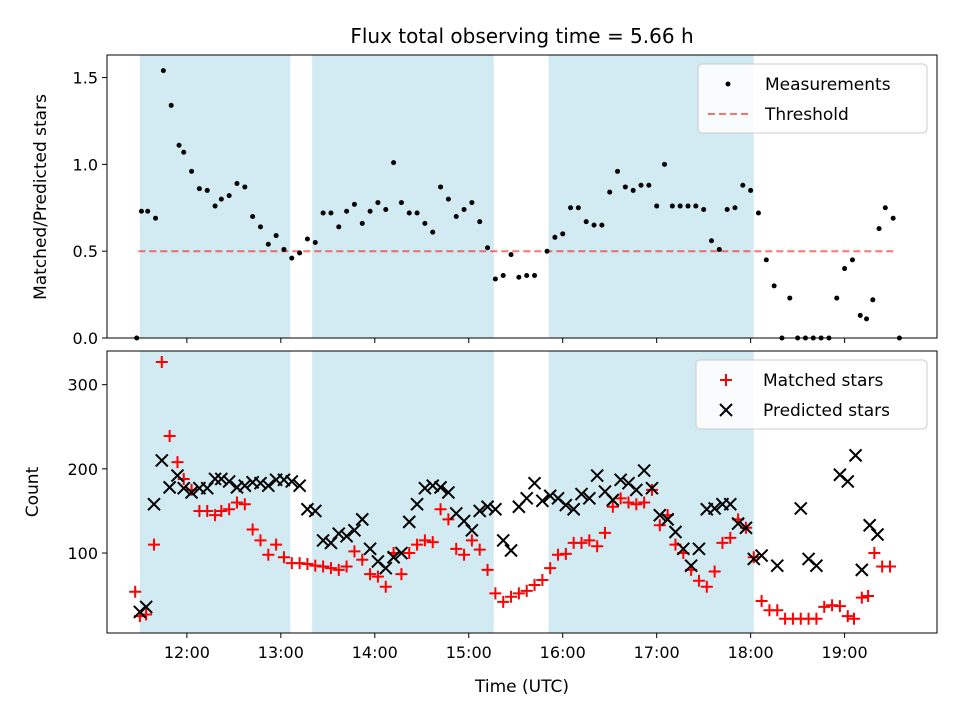 This screenshot has width=960, height=720. I want to click on top-legend: Measurements Threshold, so click(812, 98).